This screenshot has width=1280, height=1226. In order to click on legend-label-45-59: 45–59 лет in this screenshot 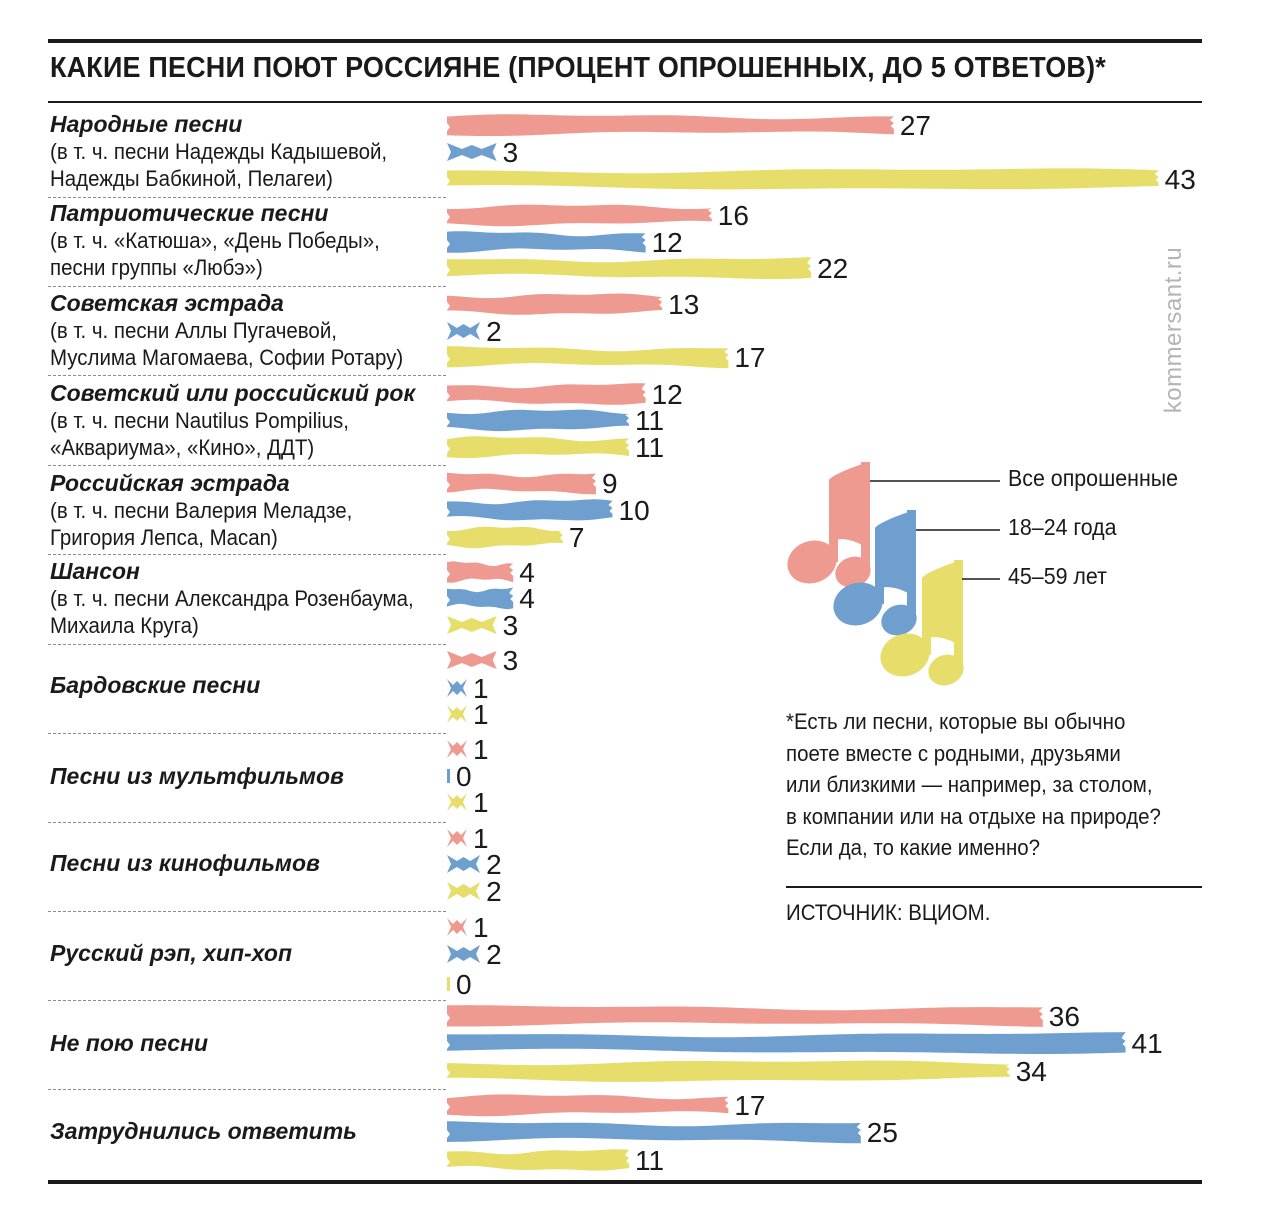, I will do `click(1057, 576)`.